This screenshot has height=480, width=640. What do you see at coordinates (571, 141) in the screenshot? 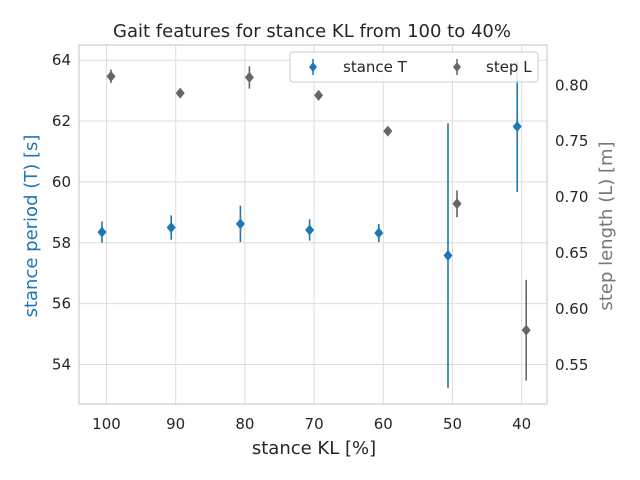
I see `y-right-tick-label: 0.75` at bounding box center [571, 141].